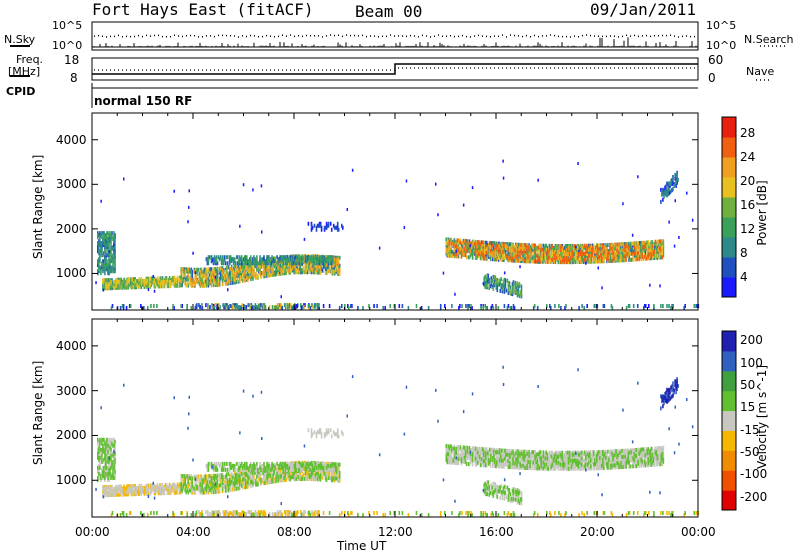 This screenshot has height=554, width=800. I want to click on noise-tick-top-left: 10^5, so click(67, 25).